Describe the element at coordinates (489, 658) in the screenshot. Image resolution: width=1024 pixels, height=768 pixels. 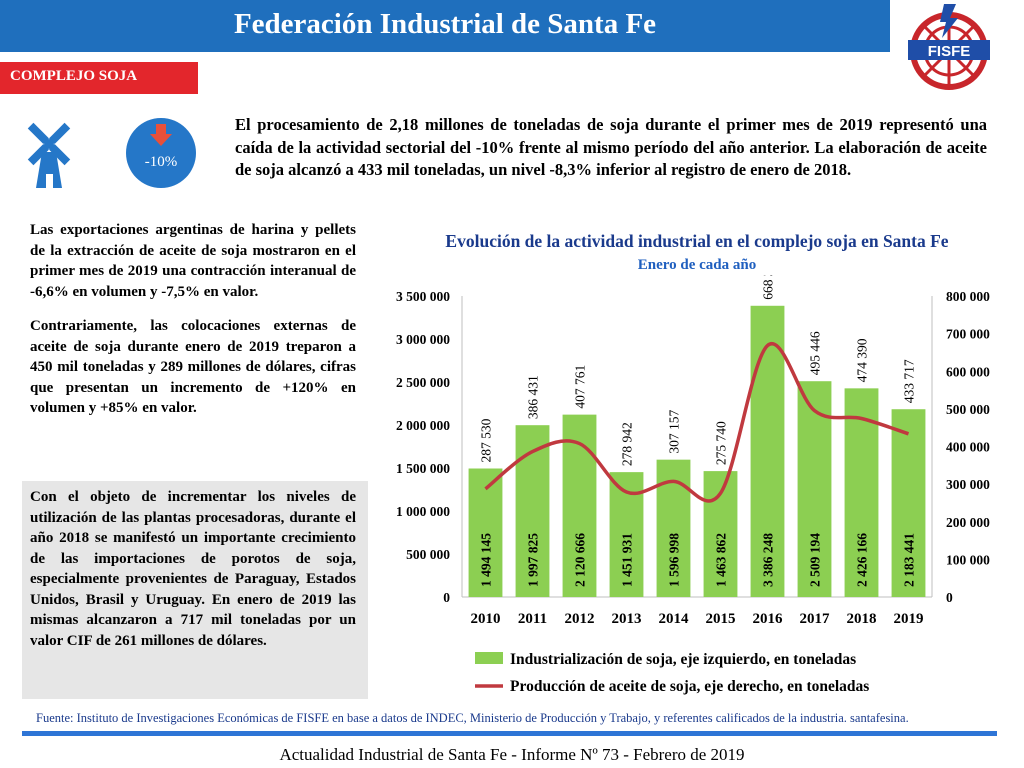
I see `legend-bar-swatch` at that location.